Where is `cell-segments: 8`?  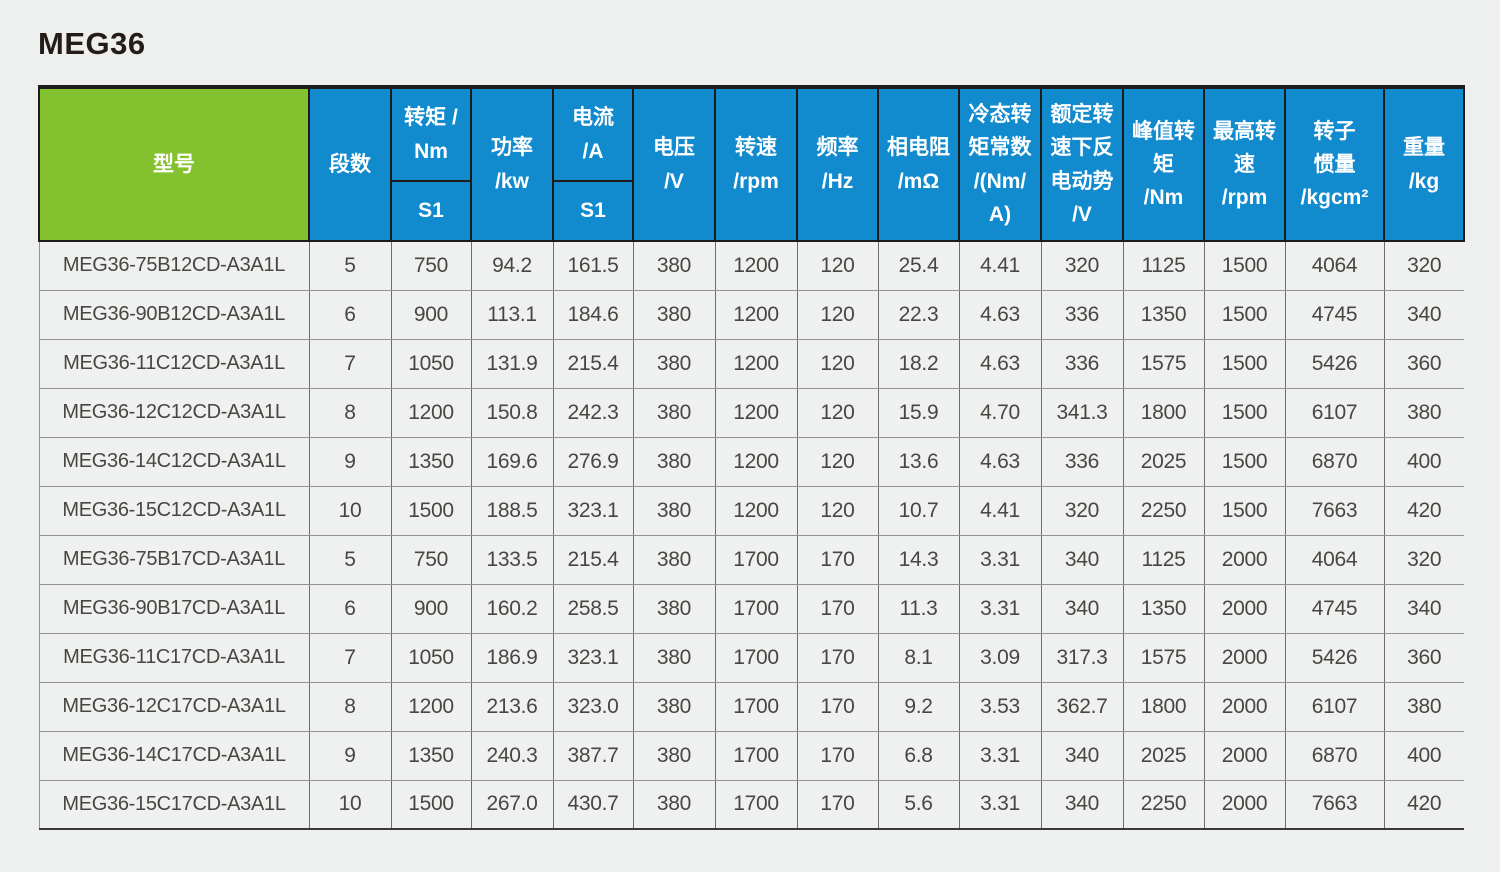
cell-segments: 8 is located at coordinates (350, 707).